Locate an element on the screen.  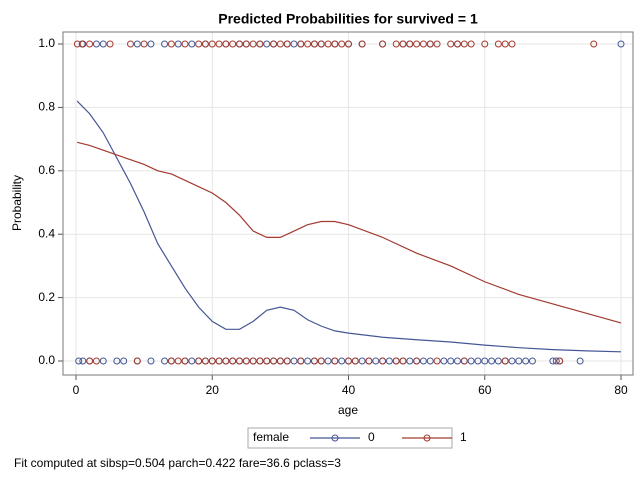
legend-label: 1 is located at coordinates (463, 437).